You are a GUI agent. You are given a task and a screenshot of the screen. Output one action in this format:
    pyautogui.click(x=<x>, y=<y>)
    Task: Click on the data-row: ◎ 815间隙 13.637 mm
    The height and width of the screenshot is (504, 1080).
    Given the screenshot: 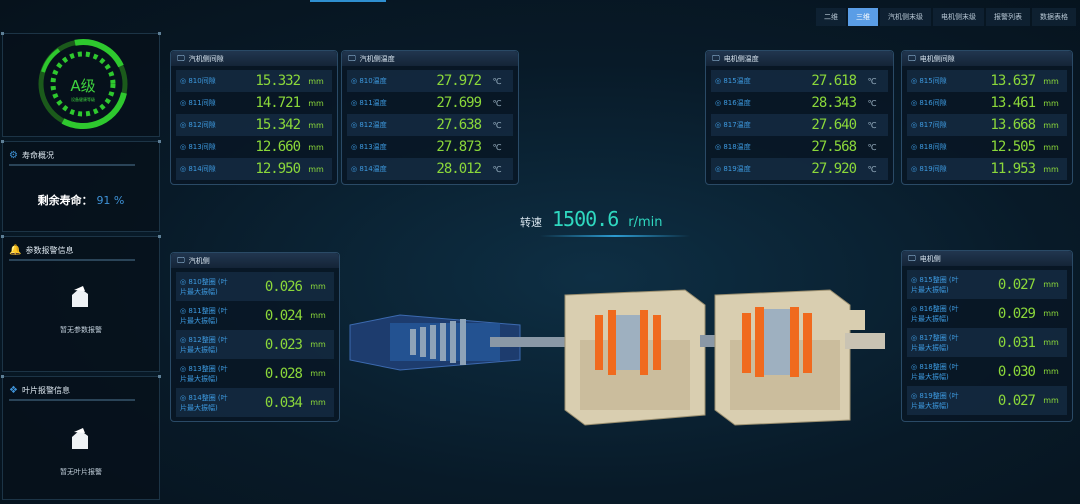 What is the action you would take?
    pyautogui.click(x=987, y=81)
    